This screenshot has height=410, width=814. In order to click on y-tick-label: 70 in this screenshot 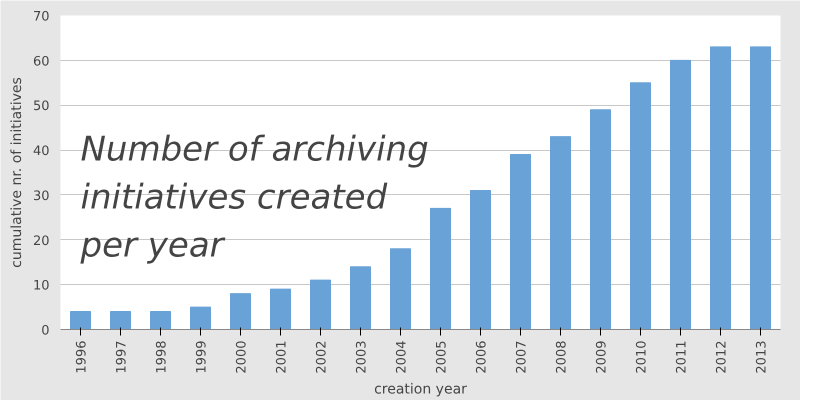, I will do `click(41, 17)`.